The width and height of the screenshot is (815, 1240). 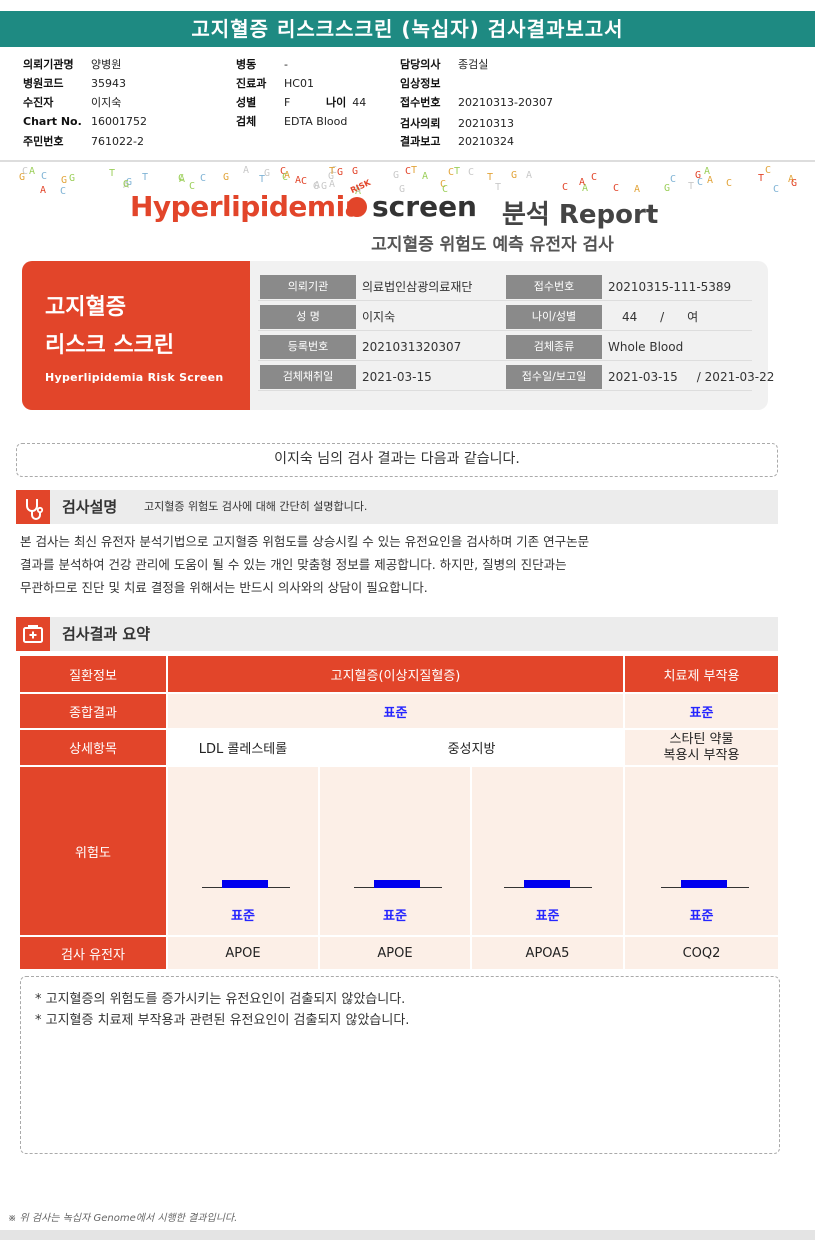 I want to click on note-line: * 고지혈증 치료제 부작용과 관련된 유전요인이 검출되지 않았습니다., so click(x=222, y=1020).